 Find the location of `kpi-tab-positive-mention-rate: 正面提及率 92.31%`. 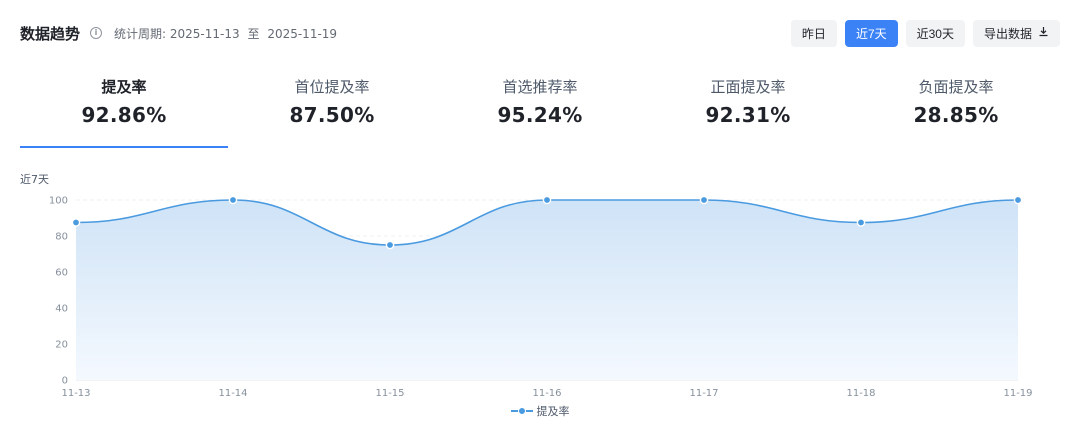

kpi-tab-positive-mention-rate: 正面提及率 92.31% is located at coordinates (748, 110).